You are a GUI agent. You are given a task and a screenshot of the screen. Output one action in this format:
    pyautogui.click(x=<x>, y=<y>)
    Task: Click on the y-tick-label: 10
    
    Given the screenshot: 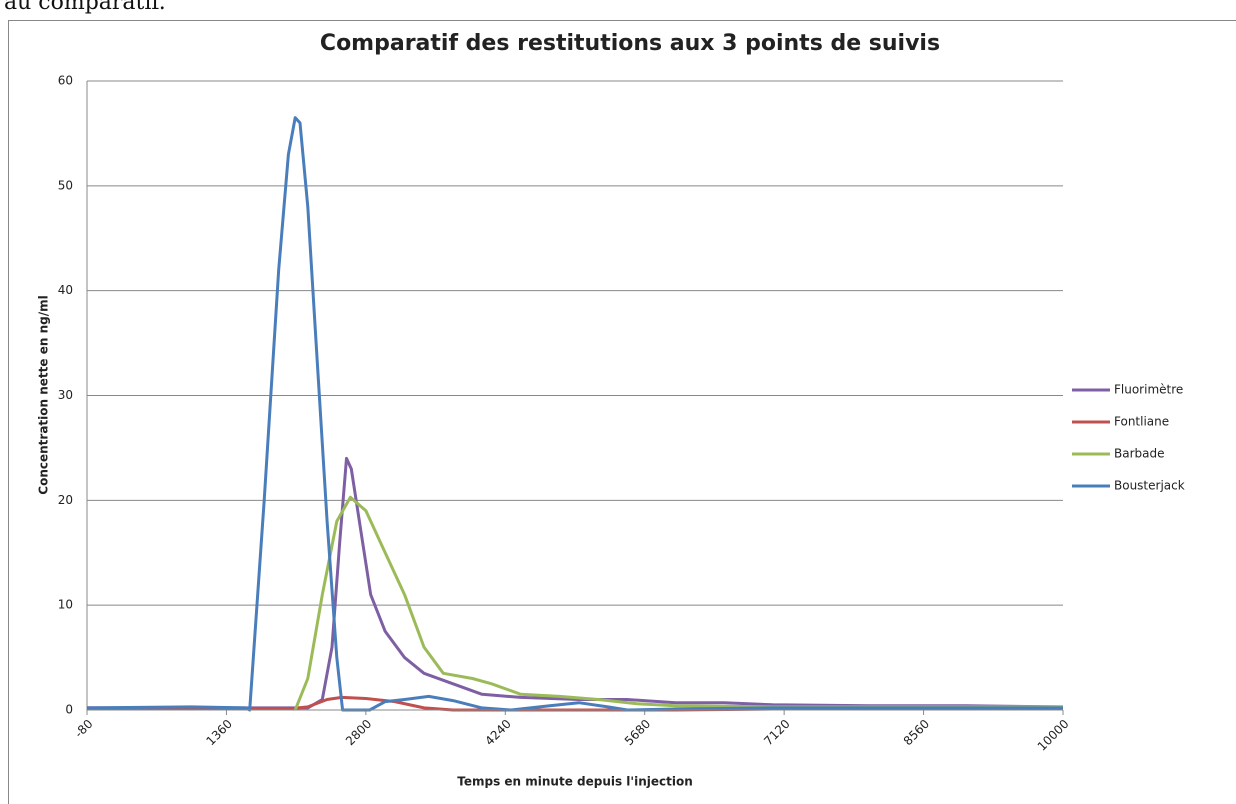 What is the action you would take?
    pyautogui.click(x=65, y=605)
    